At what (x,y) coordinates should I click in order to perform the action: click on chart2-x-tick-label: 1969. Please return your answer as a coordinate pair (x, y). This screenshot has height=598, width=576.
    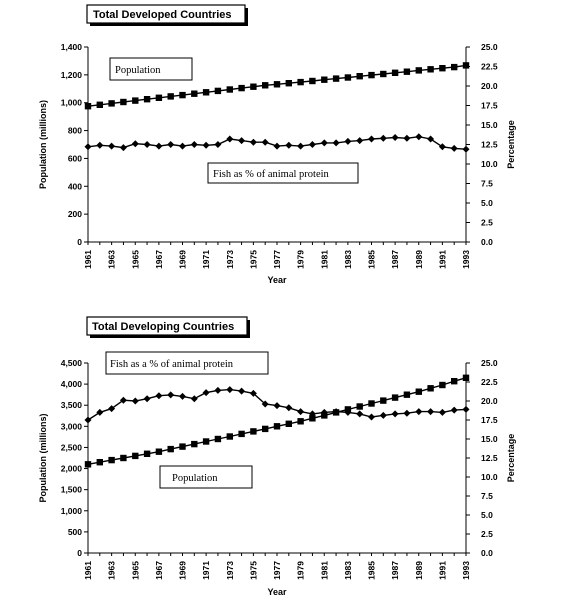
    Looking at the image, I should click on (183, 570).